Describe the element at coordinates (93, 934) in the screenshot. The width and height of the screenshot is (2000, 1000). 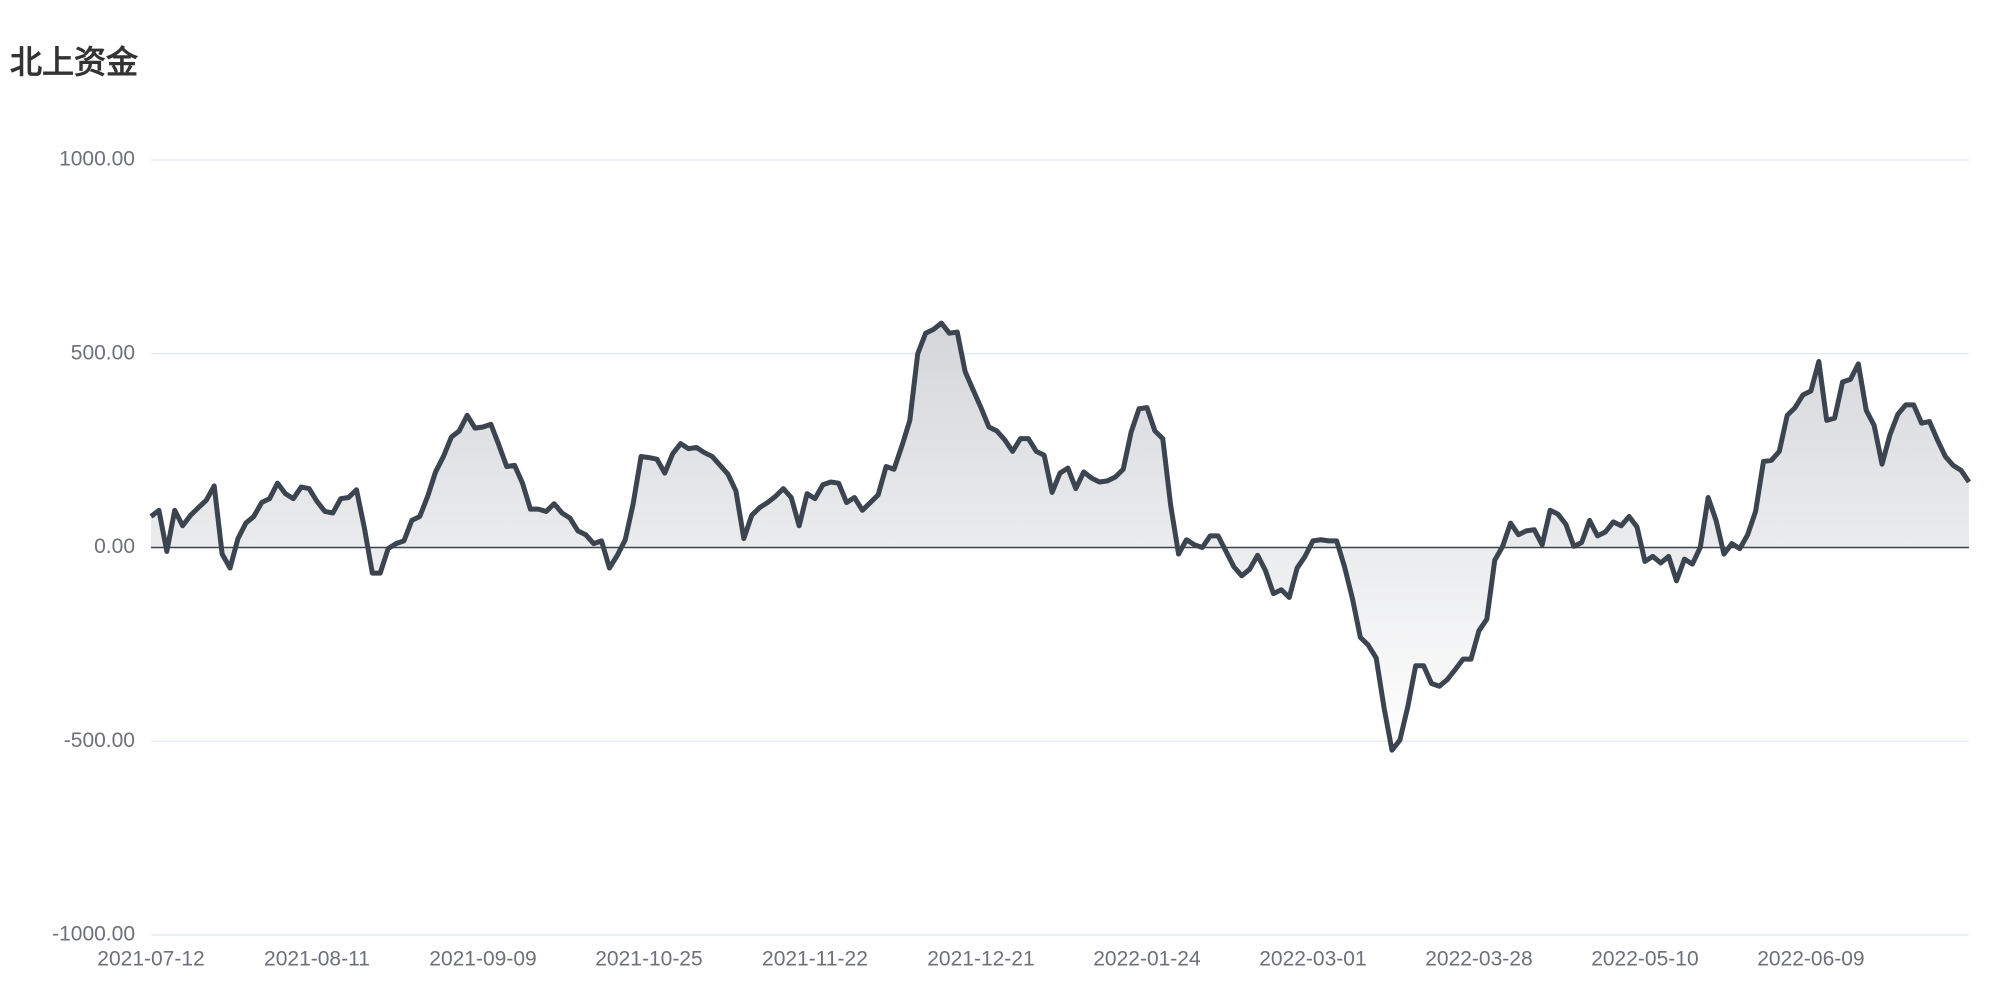
I see `y-tick-label: -1000.00` at that location.